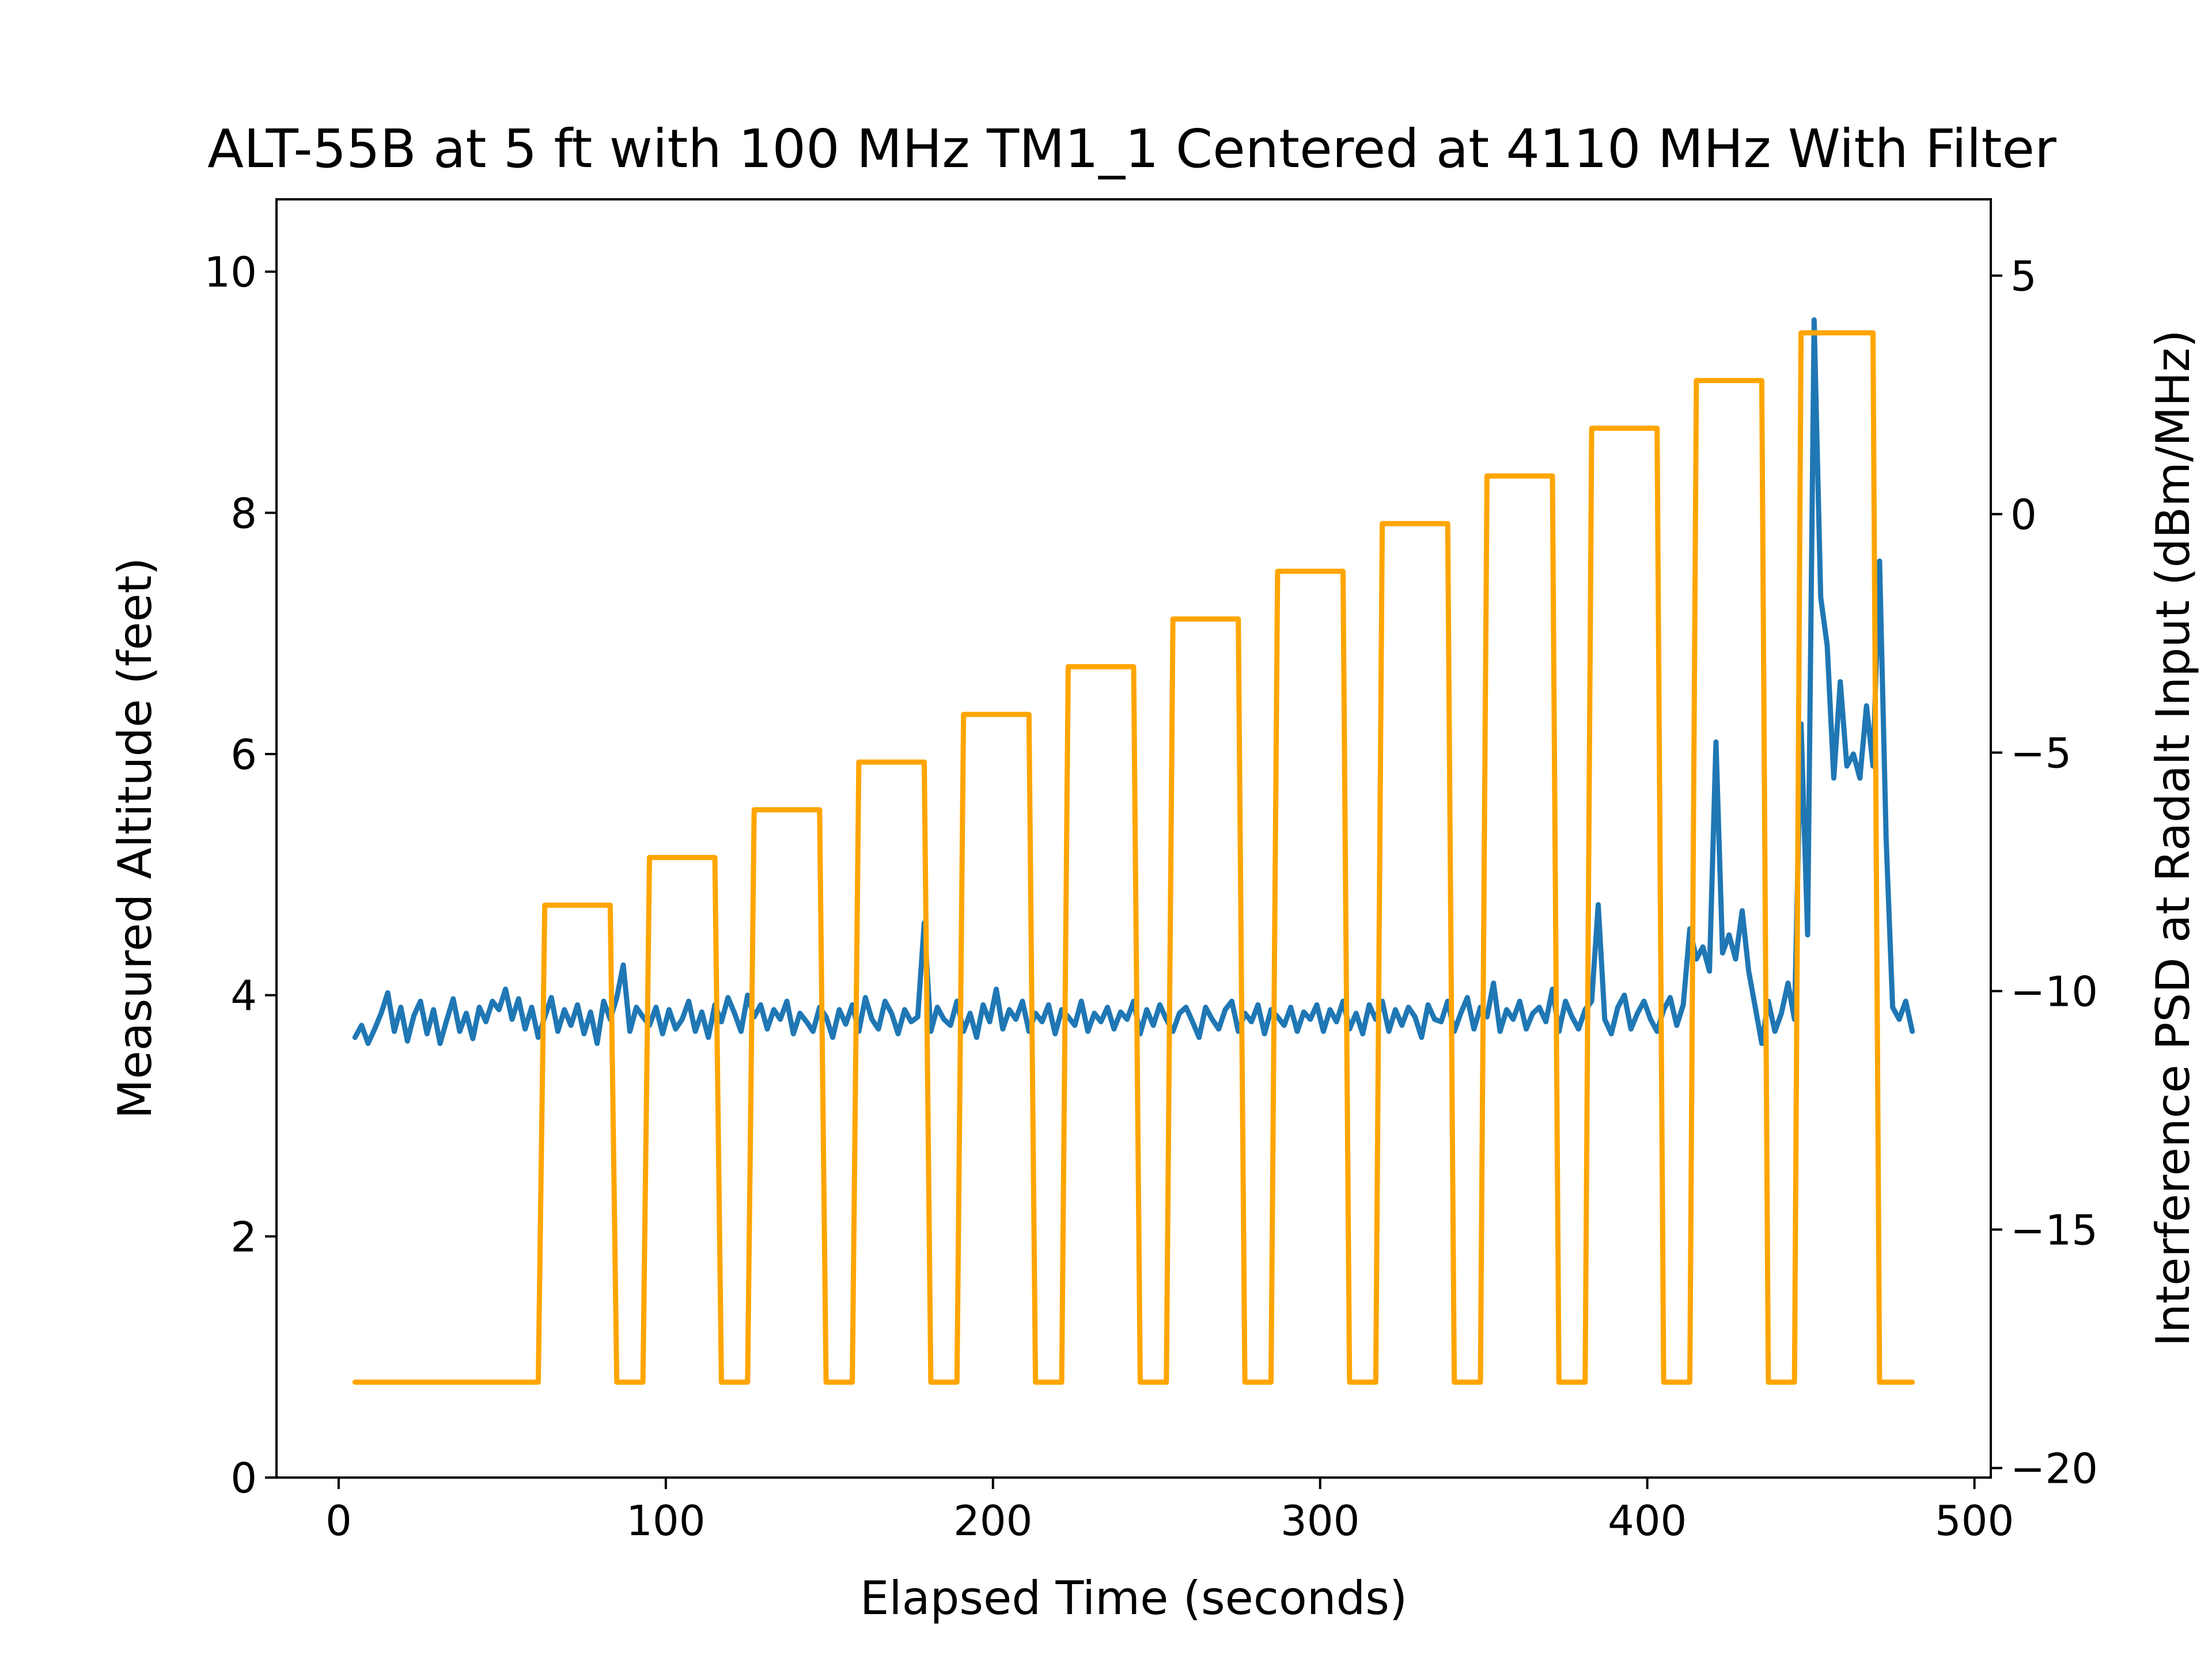  I want to click on x-tick-label: 0, so click(338, 1521).